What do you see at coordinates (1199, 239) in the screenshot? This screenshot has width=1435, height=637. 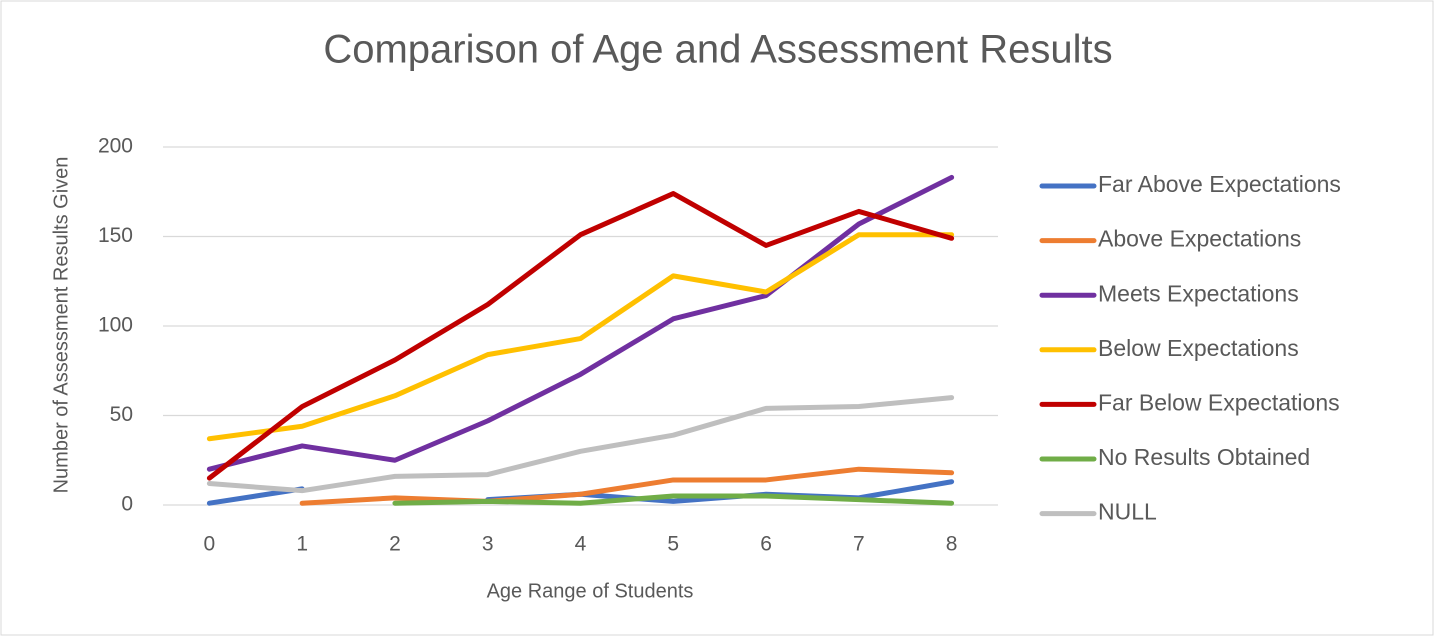 I see `legend-label: Above Expectations` at bounding box center [1199, 239].